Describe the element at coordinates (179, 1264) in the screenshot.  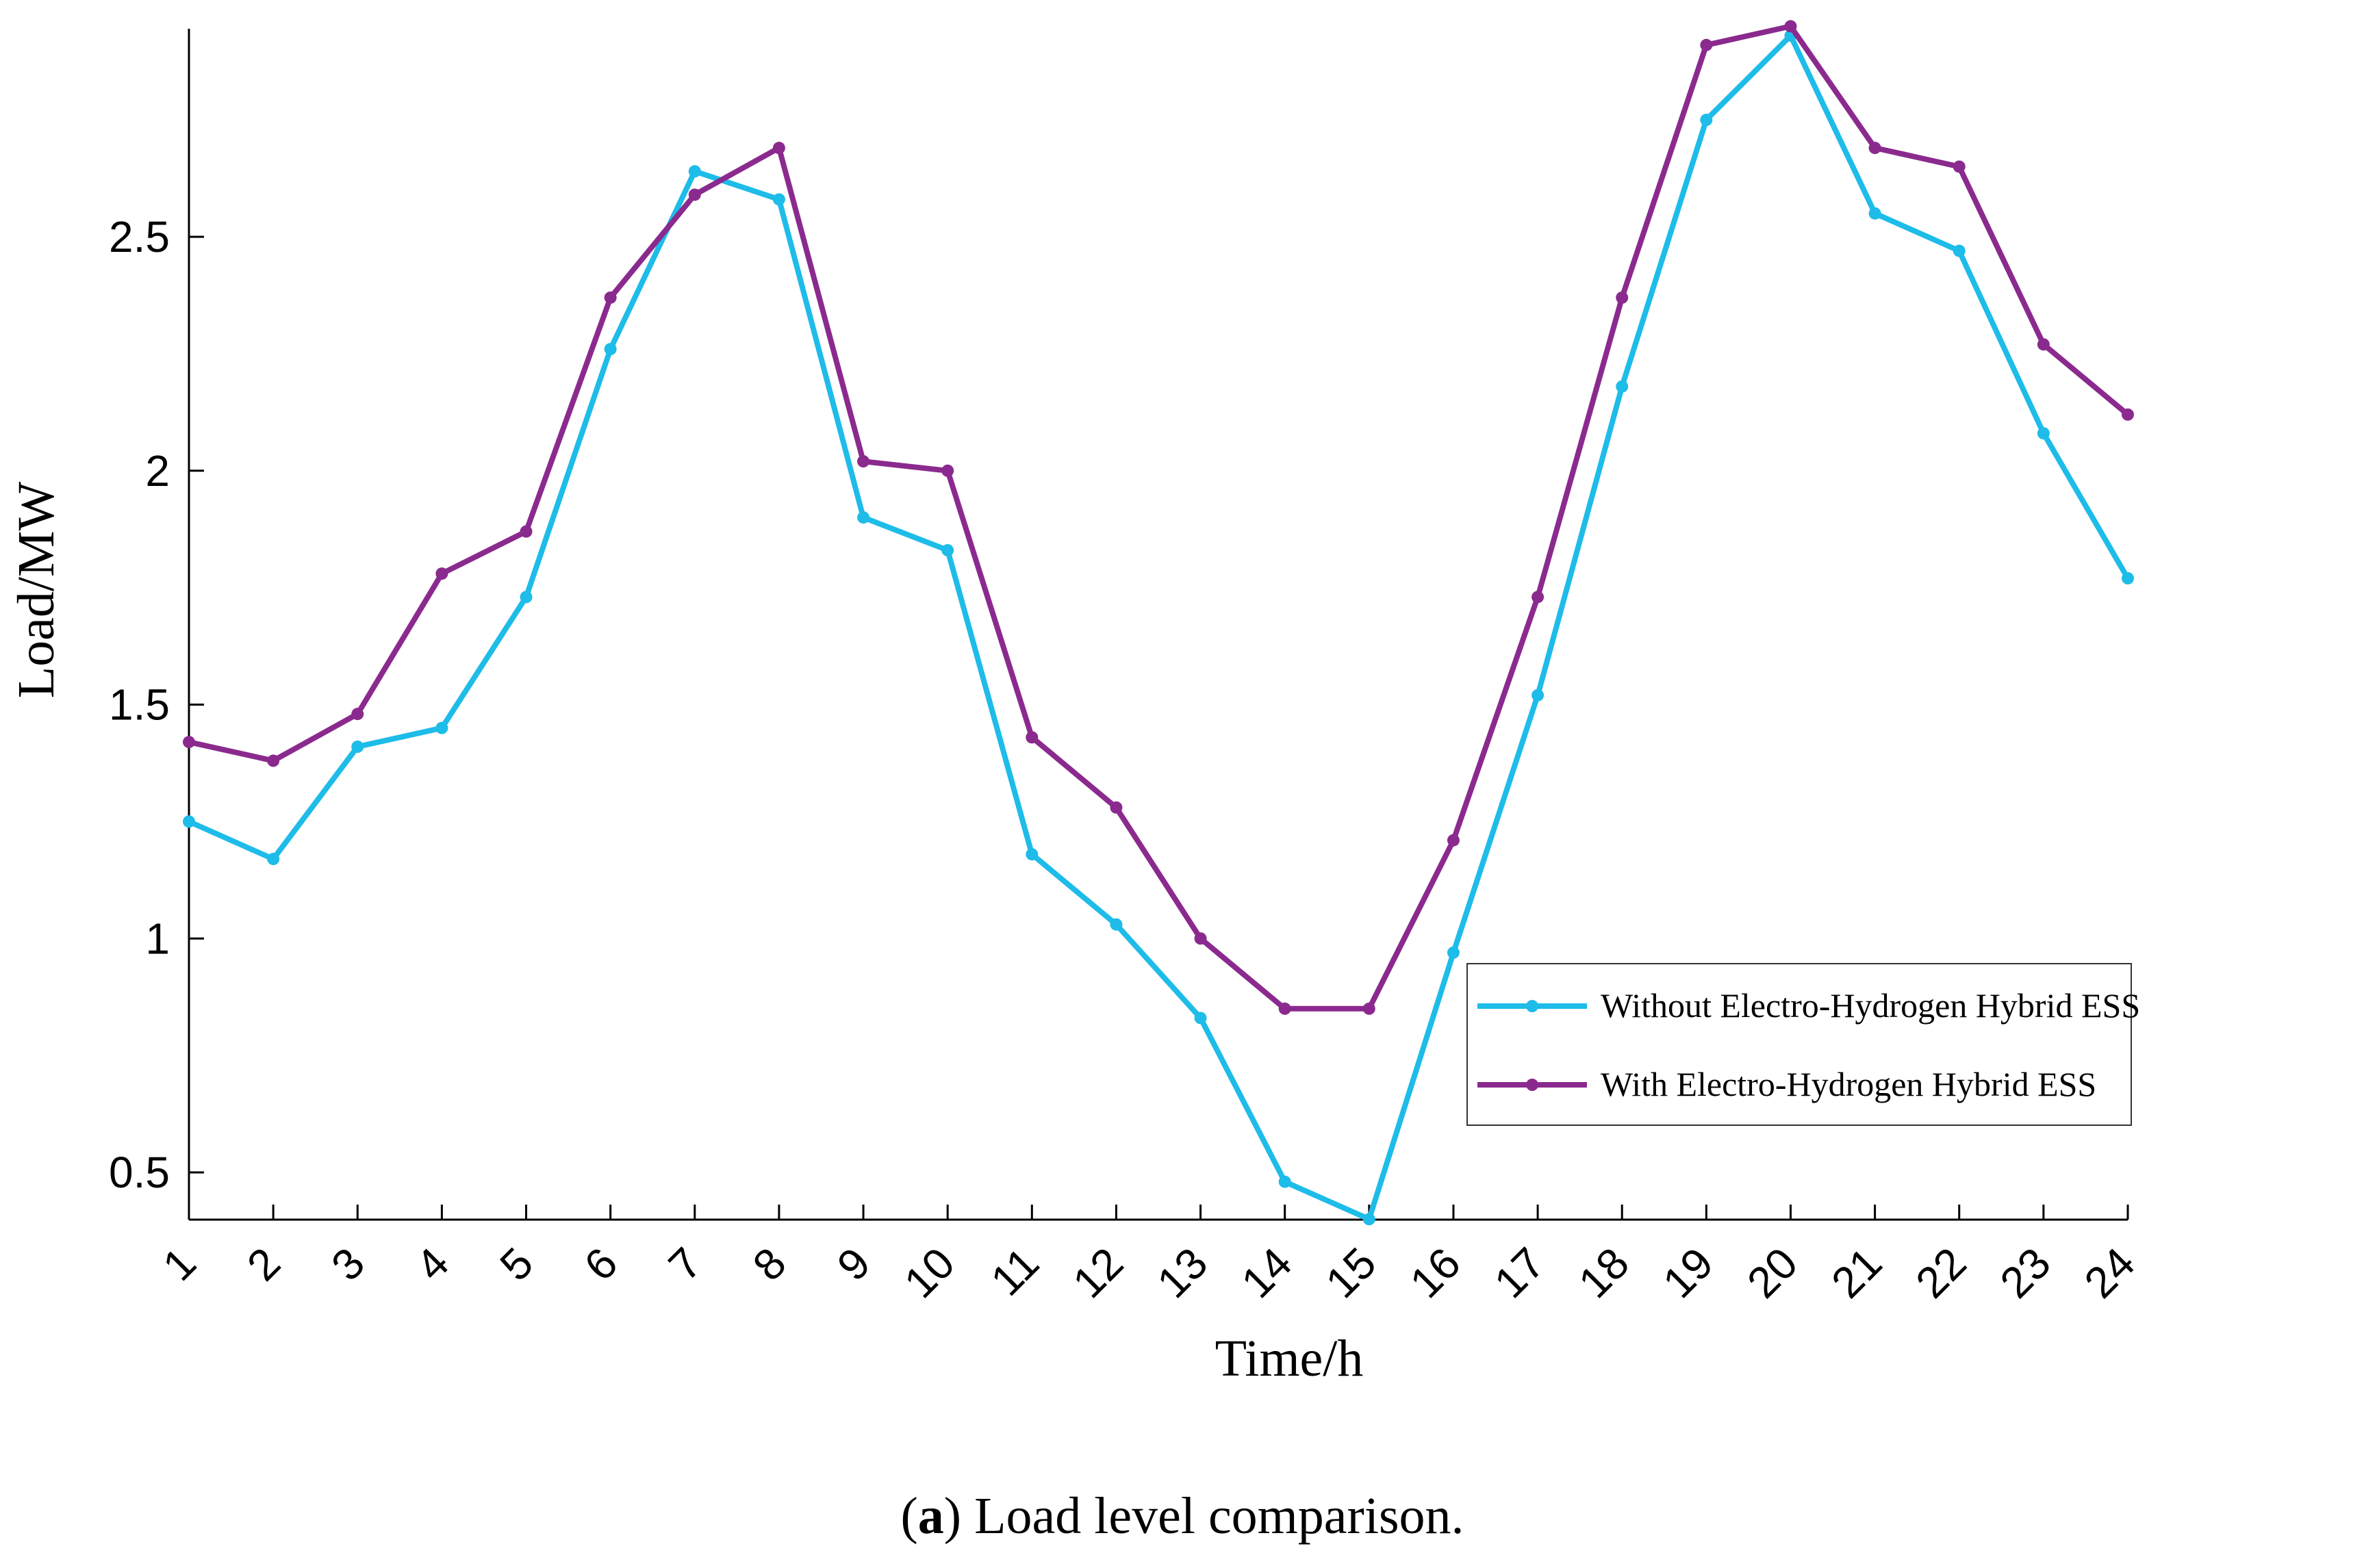
I see `x-tick-label: 1` at that location.